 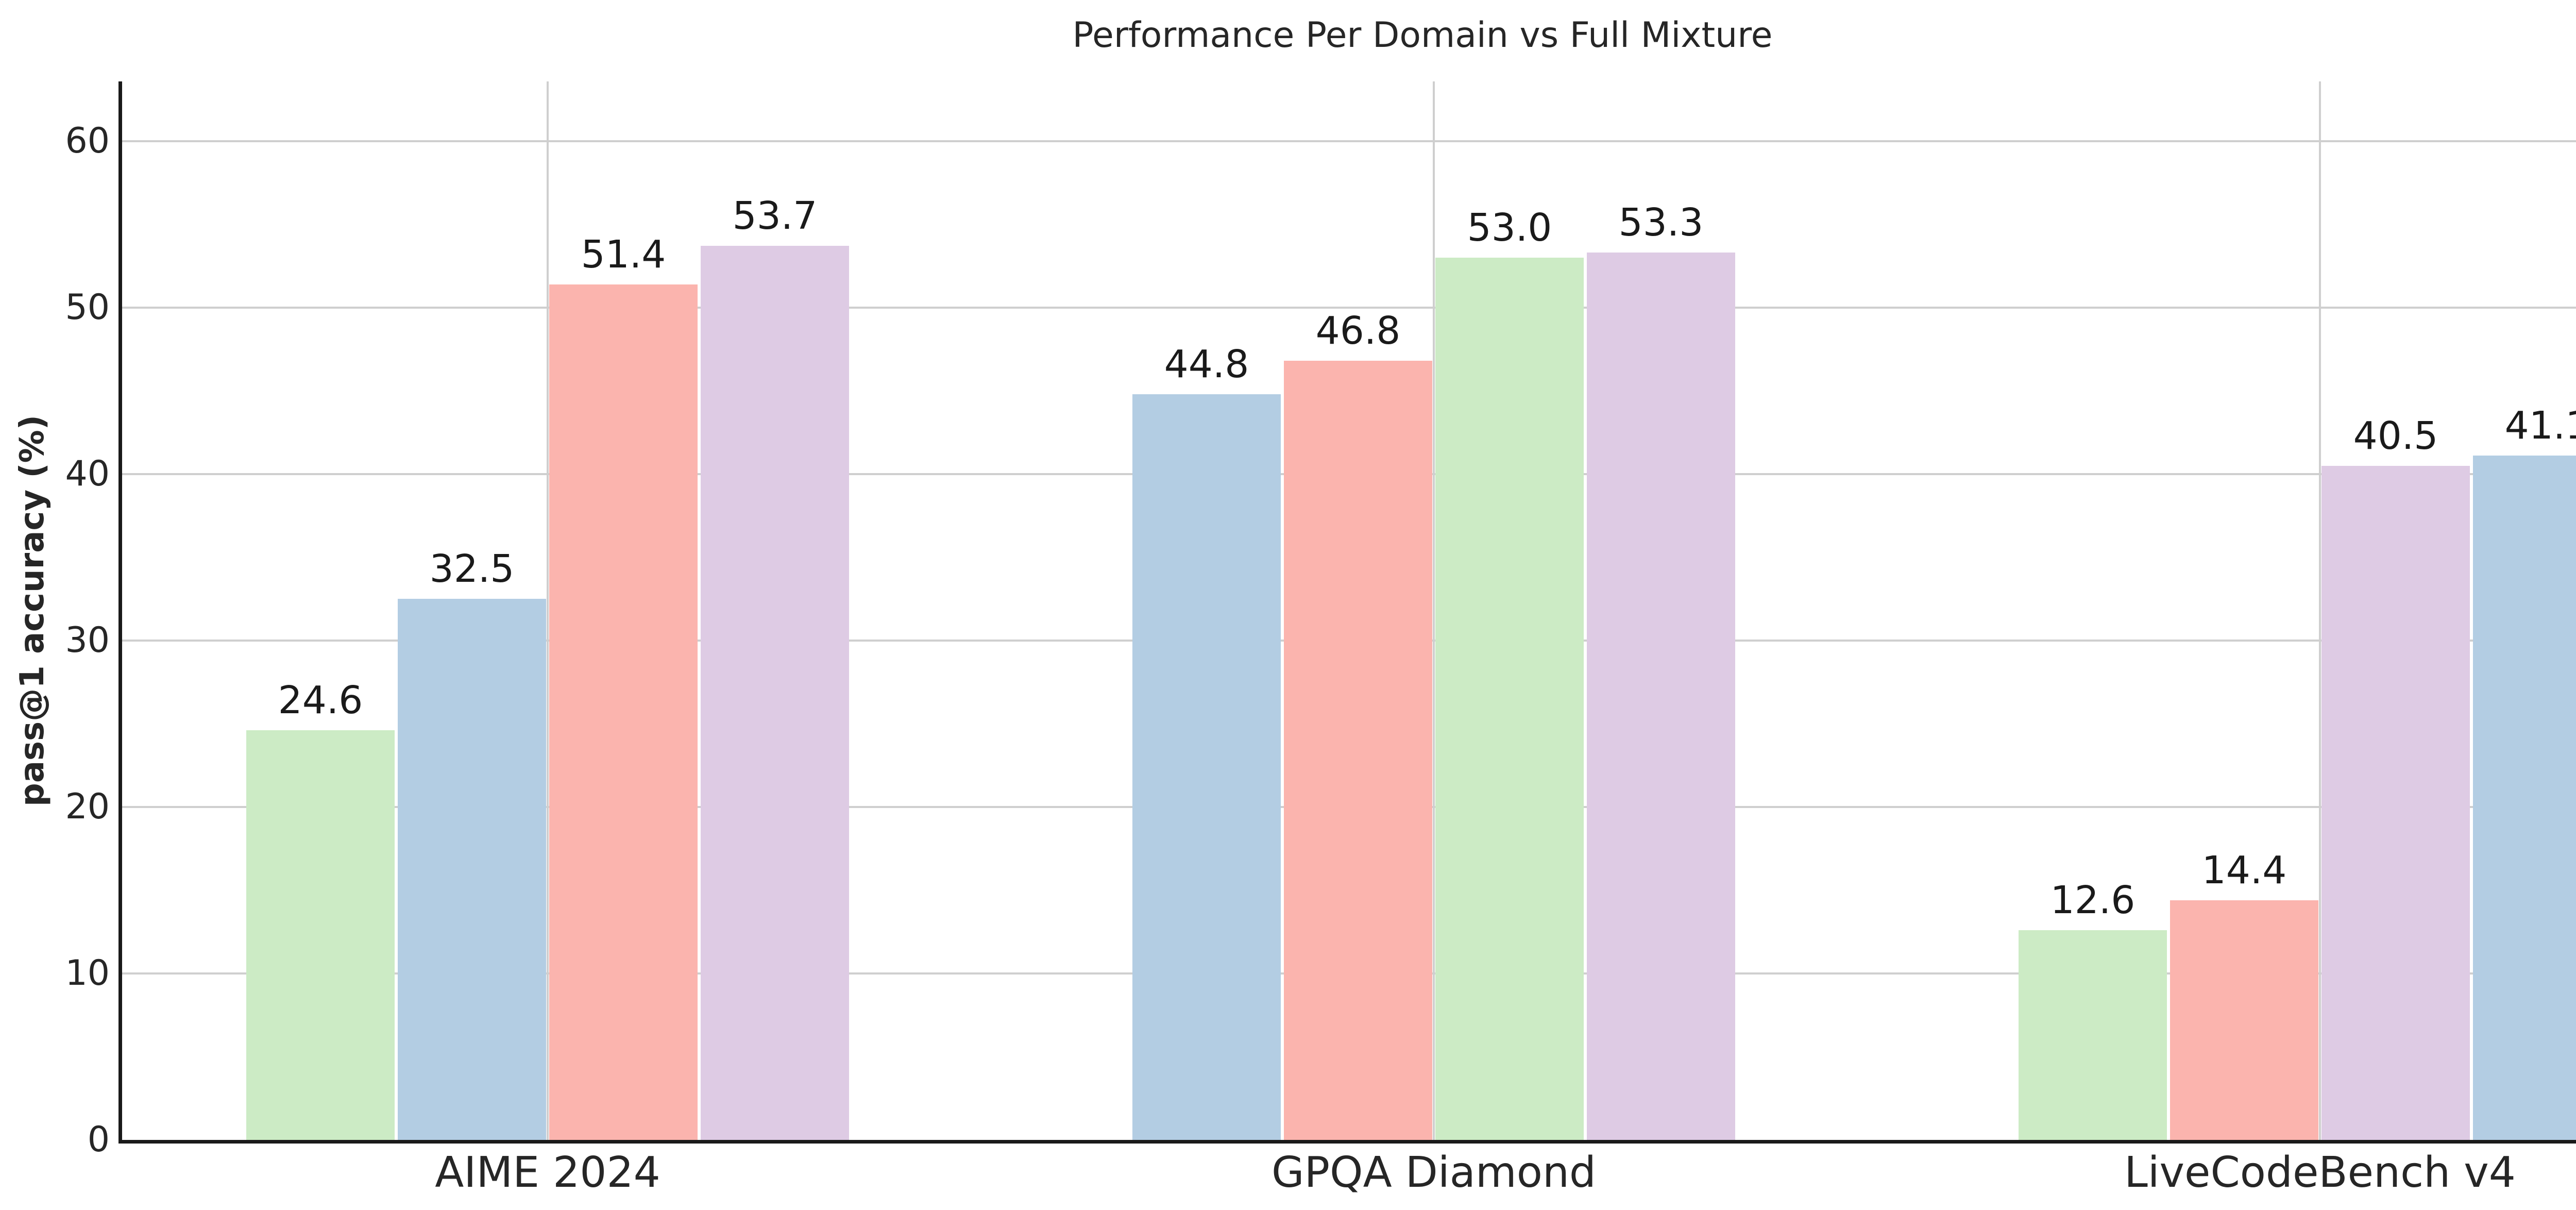 What do you see at coordinates (87, 141) in the screenshot?
I see `y-tick-label: 60` at bounding box center [87, 141].